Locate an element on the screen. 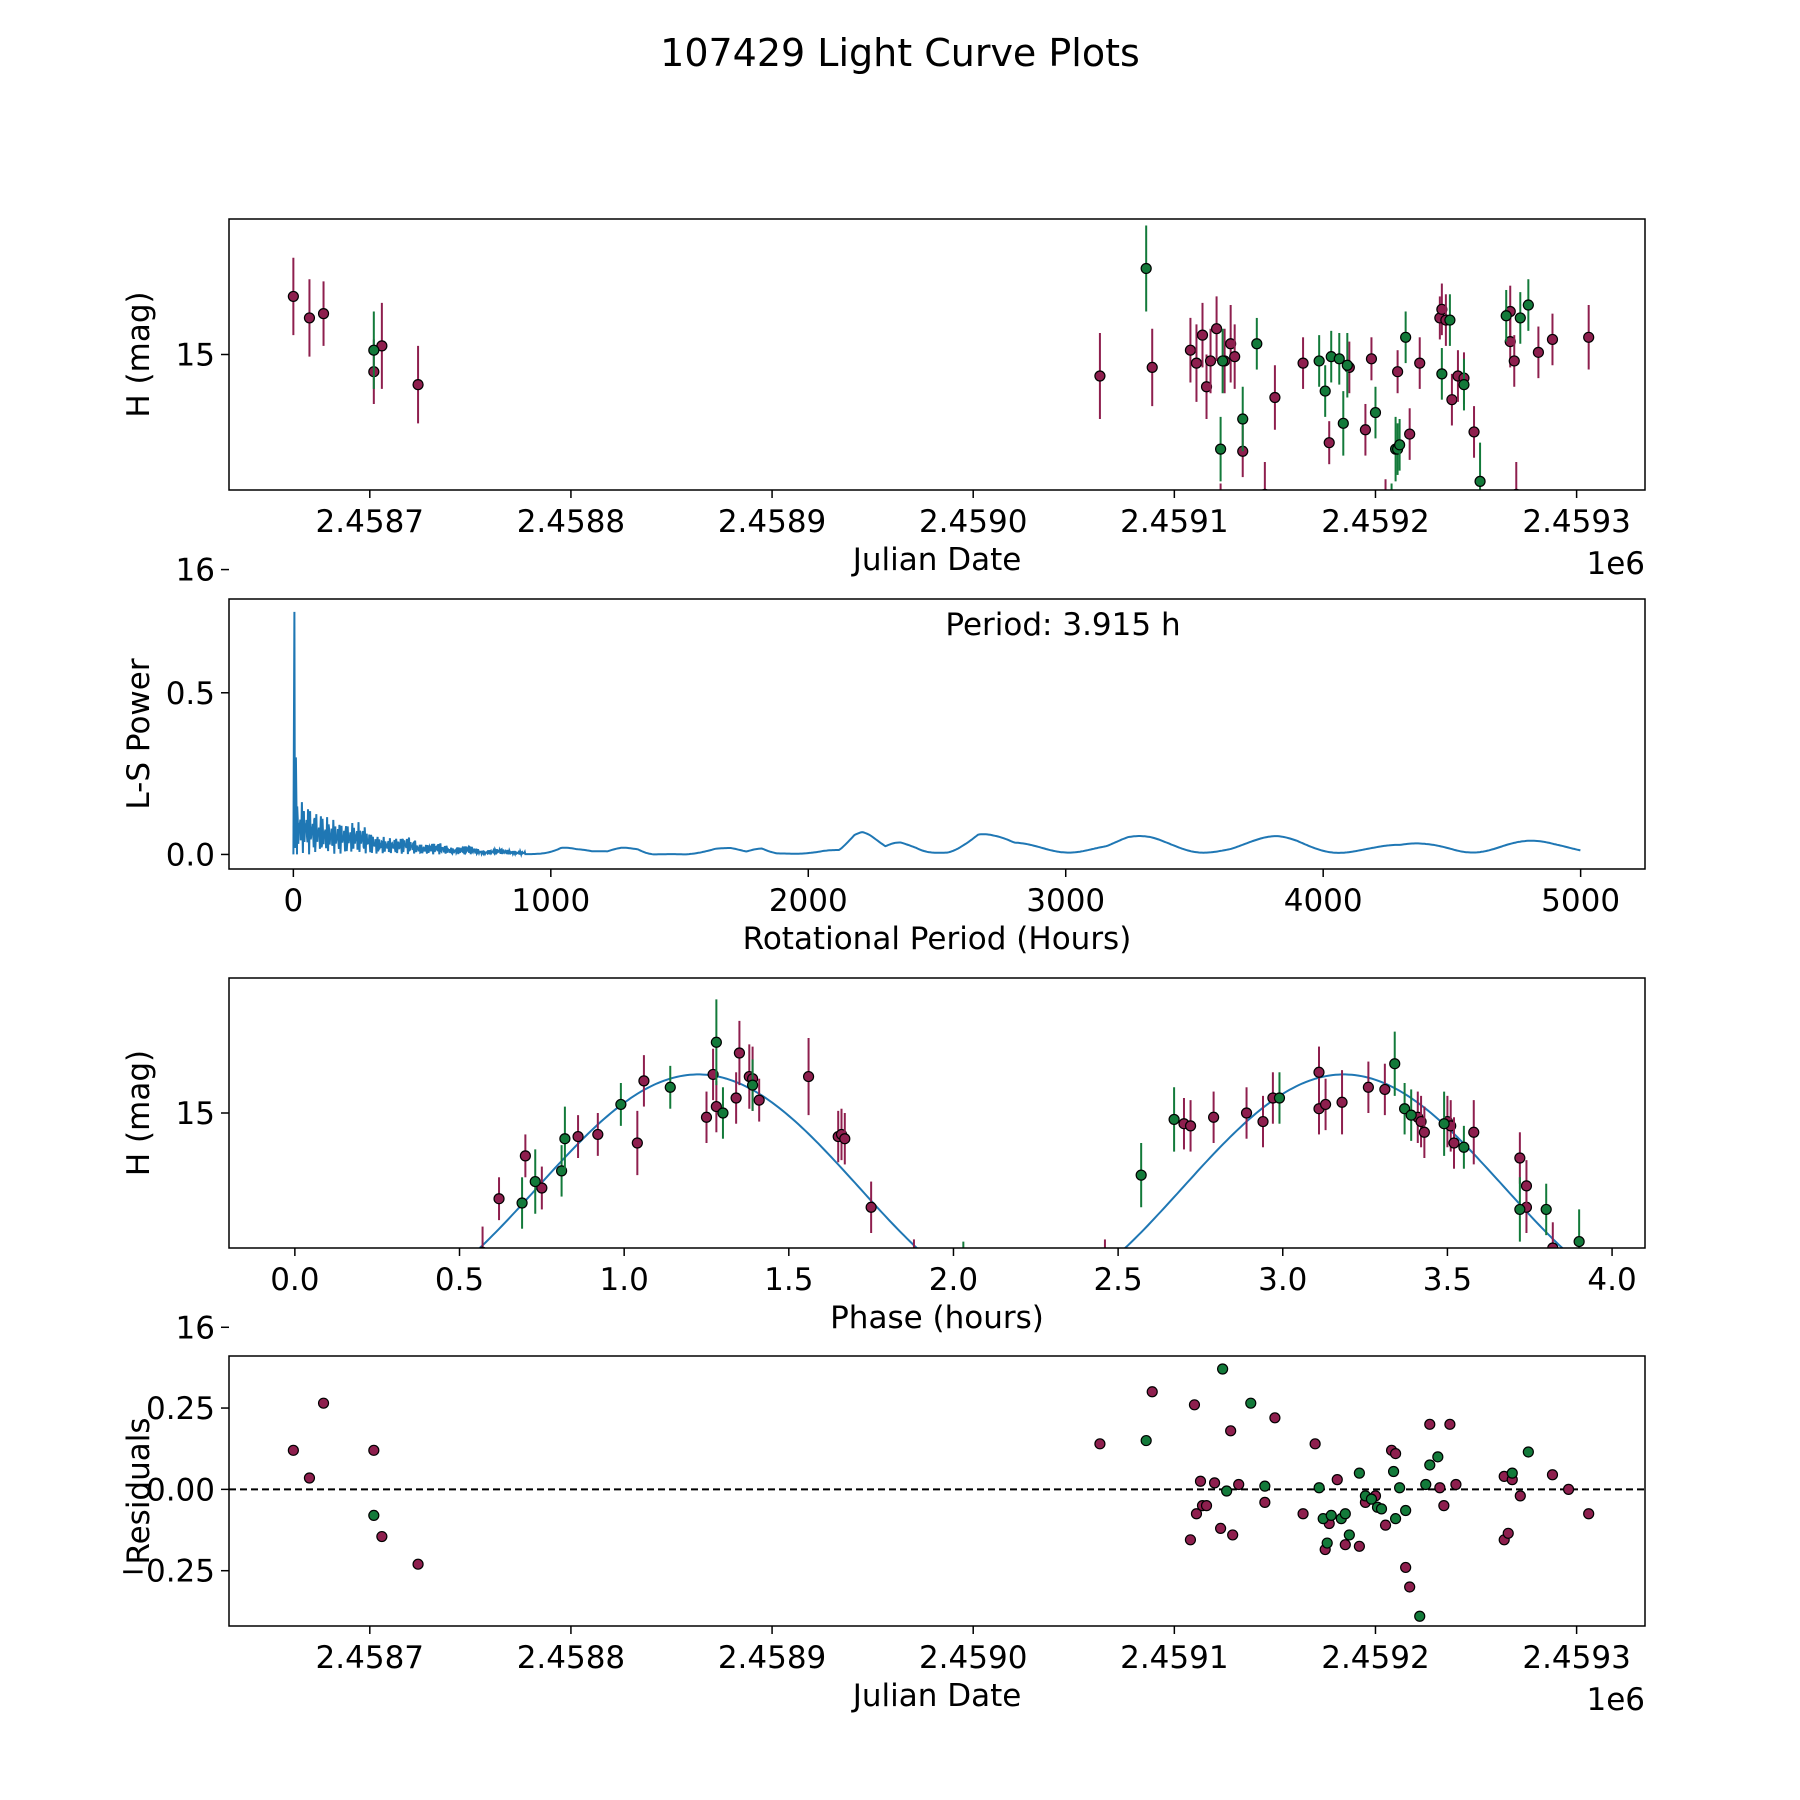 This screenshot has width=1800, height=1800. y-tick-label: 0.5 is located at coordinates (190, 694).